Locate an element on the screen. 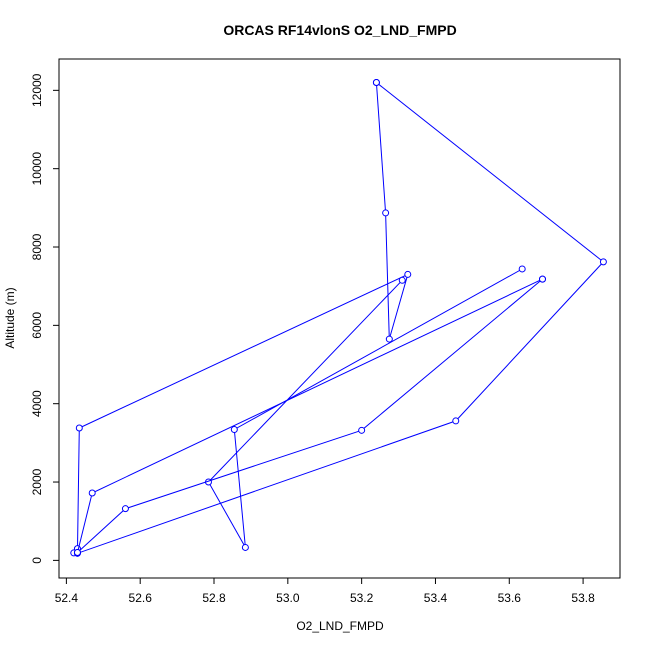 This screenshot has width=650, height=650. x-tick-label: 53.2 is located at coordinates (362, 598).